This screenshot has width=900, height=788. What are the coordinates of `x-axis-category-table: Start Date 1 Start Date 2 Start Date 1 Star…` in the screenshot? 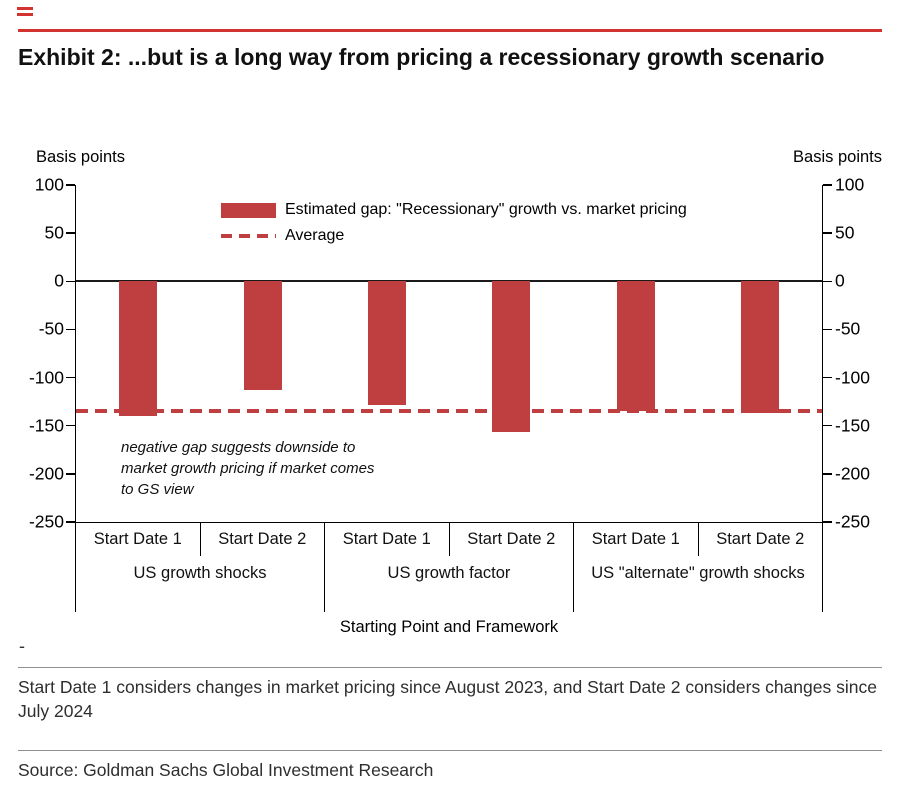 It's located at (449, 567).